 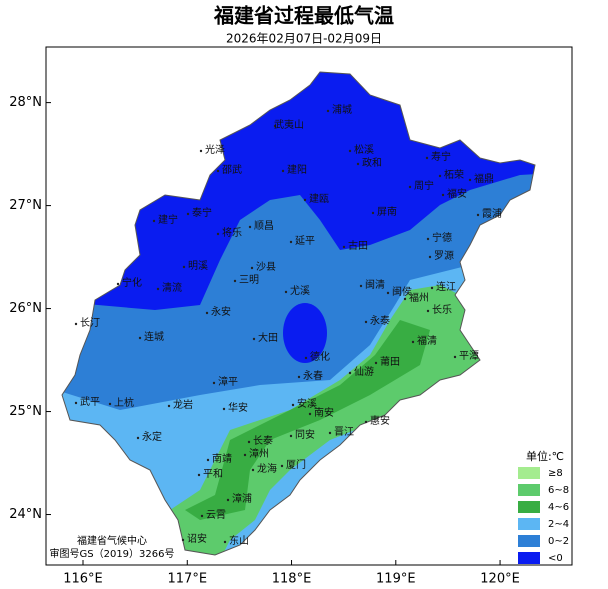 I want to click on place-label: 闽侯, so click(x=402, y=291).